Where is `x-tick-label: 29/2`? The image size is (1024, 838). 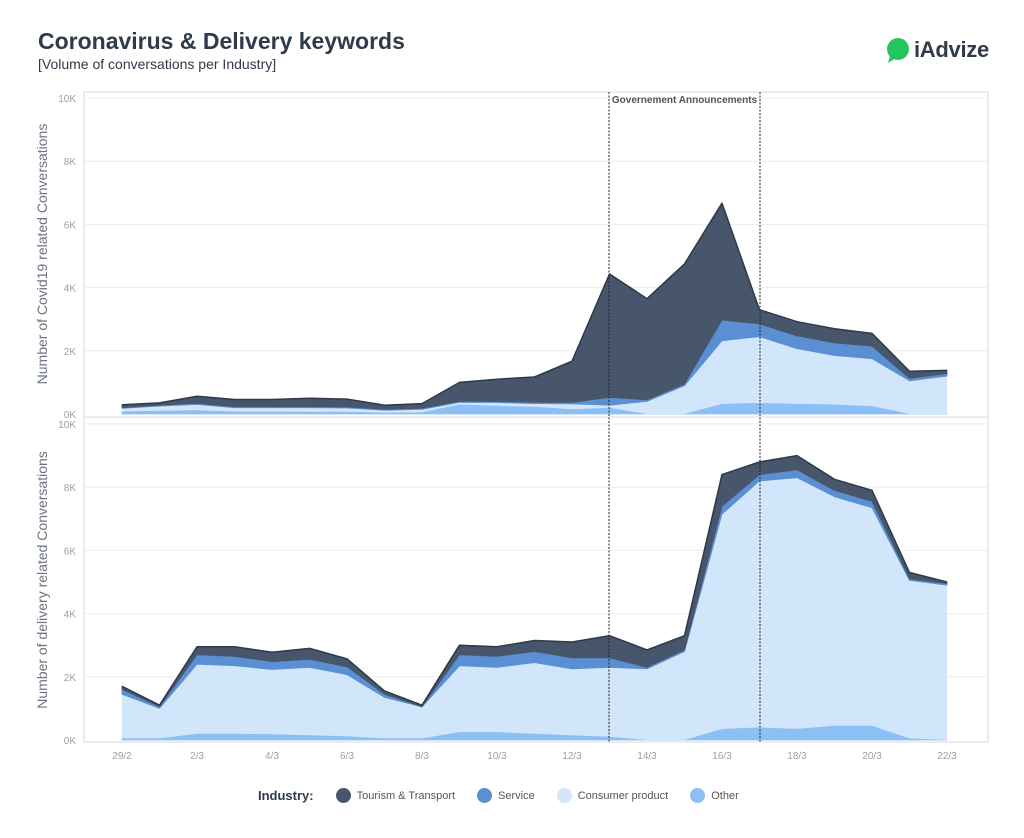 x-tick-label: 29/2 is located at coordinates (122, 756).